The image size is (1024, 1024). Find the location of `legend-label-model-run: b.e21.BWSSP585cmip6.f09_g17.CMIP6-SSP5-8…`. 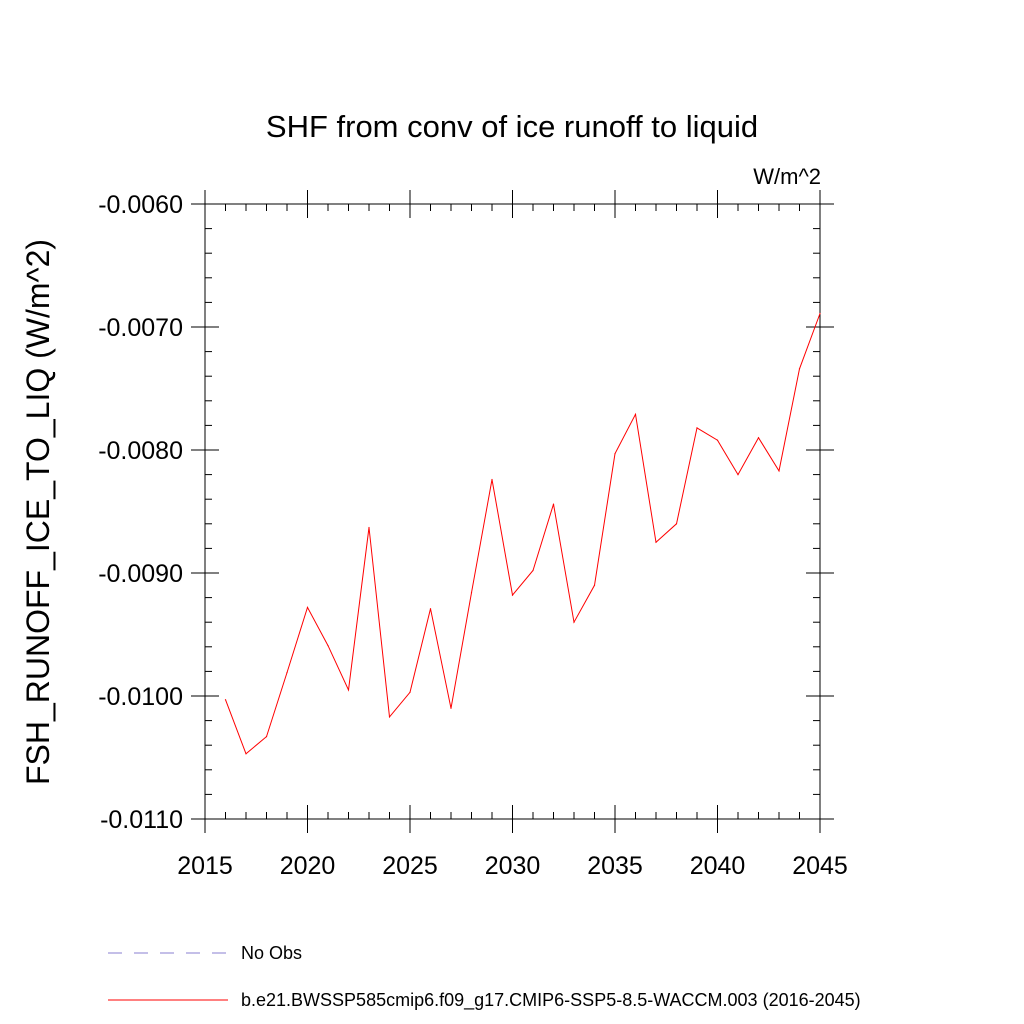

legend-label-model-run: b.e21.BWSSP585cmip6.f09_g17.CMIP6-SSP5-8… is located at coordinates (551, 1000).